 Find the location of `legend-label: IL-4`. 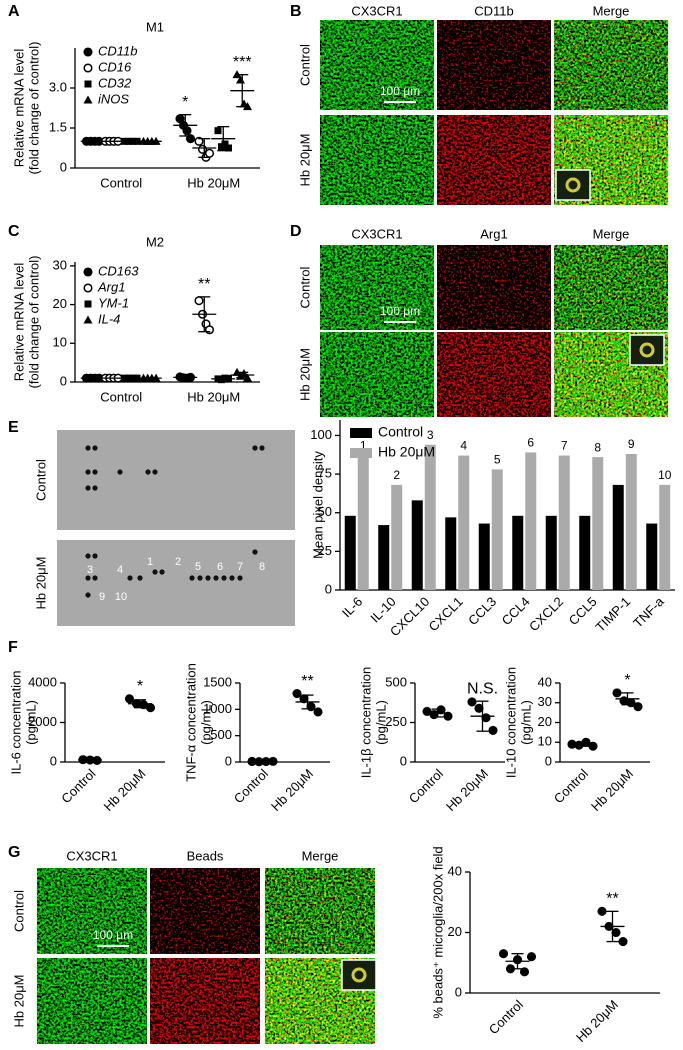

legend-label: IL-4 is located at coordinates (109, 318).